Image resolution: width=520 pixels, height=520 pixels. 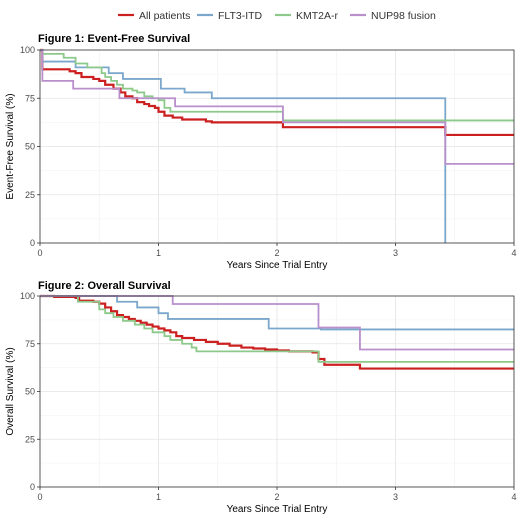 I want to click on panel1-x-tick-label: 4, so click(x=513, y=253).